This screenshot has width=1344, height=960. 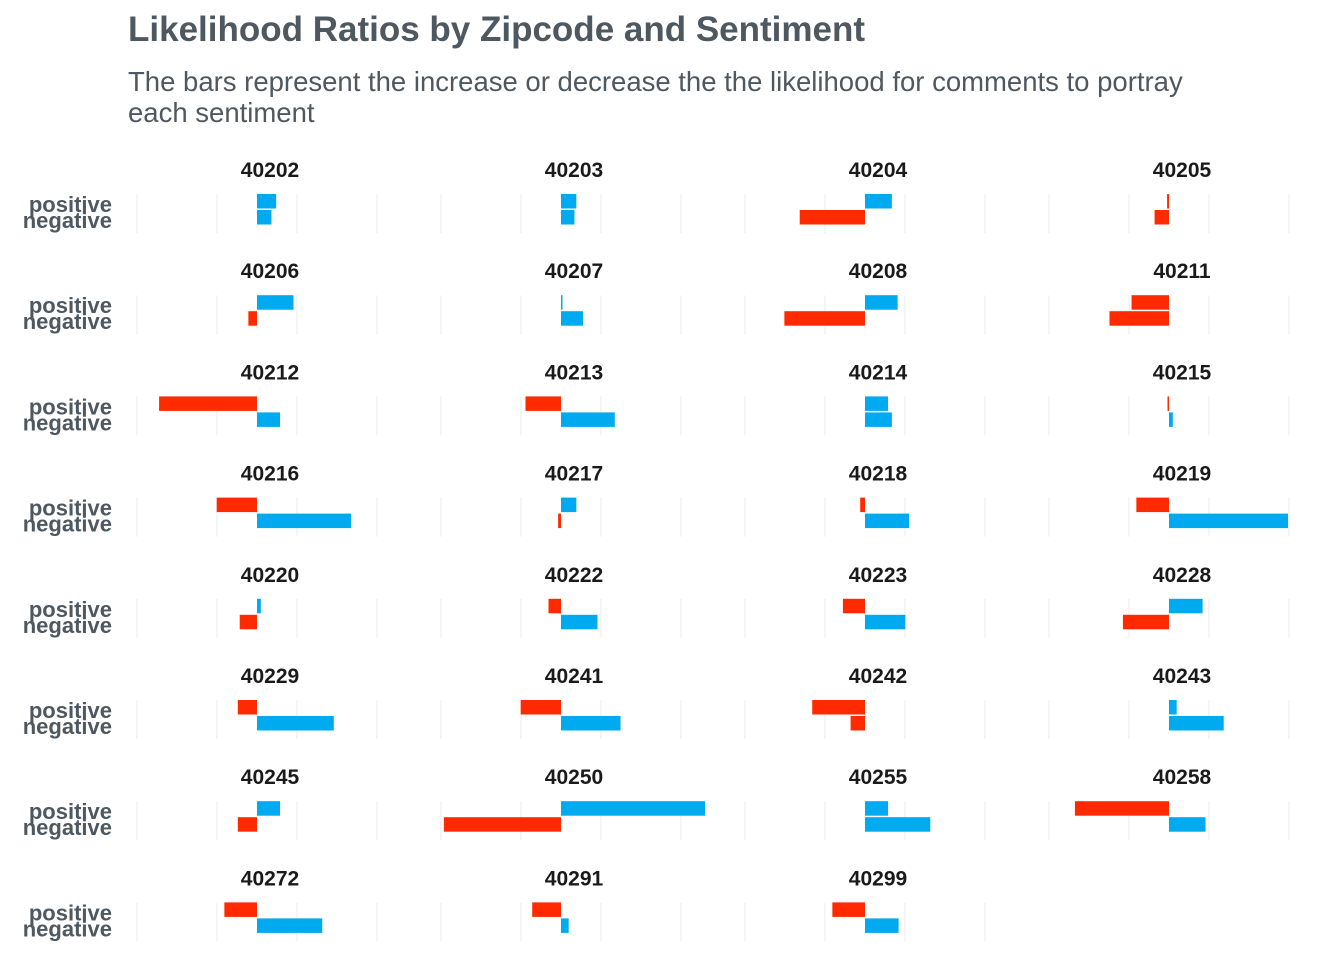 What do you see at coordinates (832, 217) in the screenshot?
I see `bar-40204-negative` at bounding box center [832, 217].